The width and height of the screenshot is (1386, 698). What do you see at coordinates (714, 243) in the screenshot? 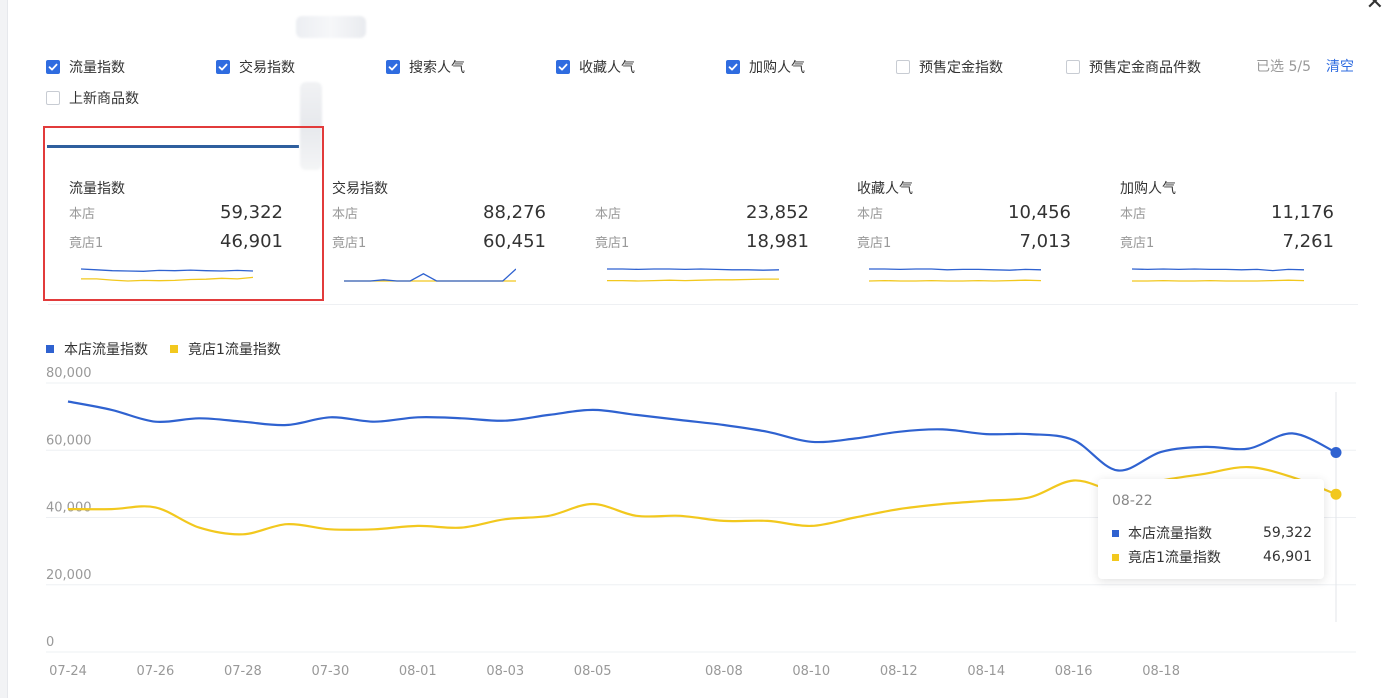
I see `metric-card-search: 本店 23,852 竟店1 18,981` at bounding box center [714, 243].